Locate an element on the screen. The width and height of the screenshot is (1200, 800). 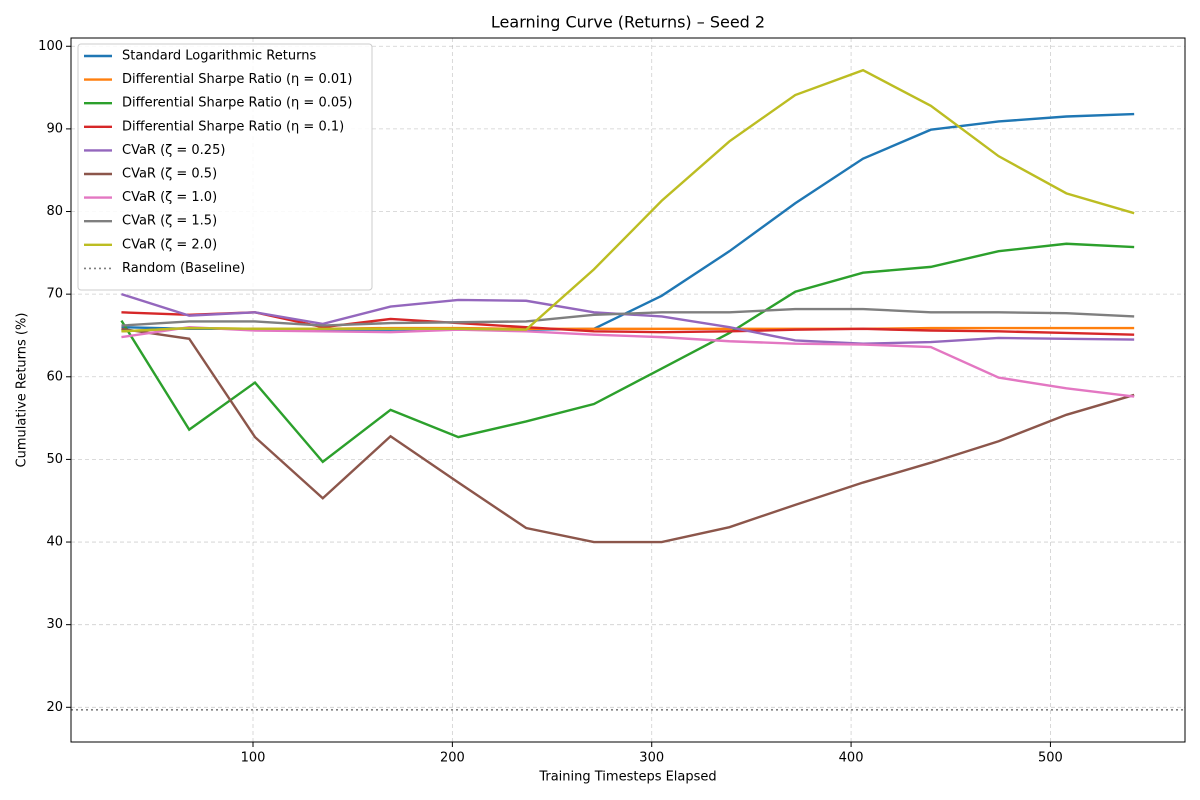
y-tick-label: 70 is located at coordinates (54, 294).